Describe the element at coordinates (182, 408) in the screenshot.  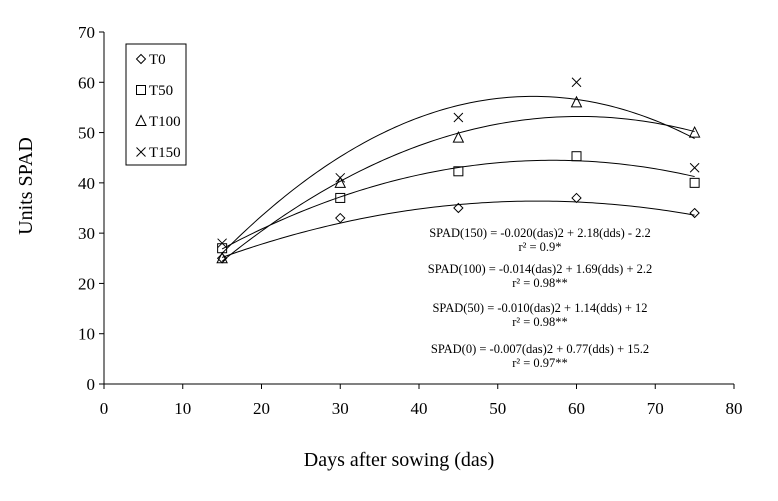
I see `x-tick-label: 10` at that location.